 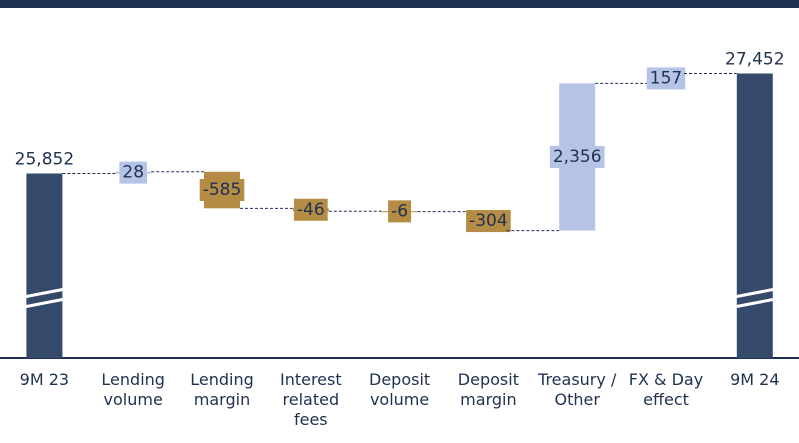 I want to click on x-tick-label: Interest related fees, so click(x=310, y=399).